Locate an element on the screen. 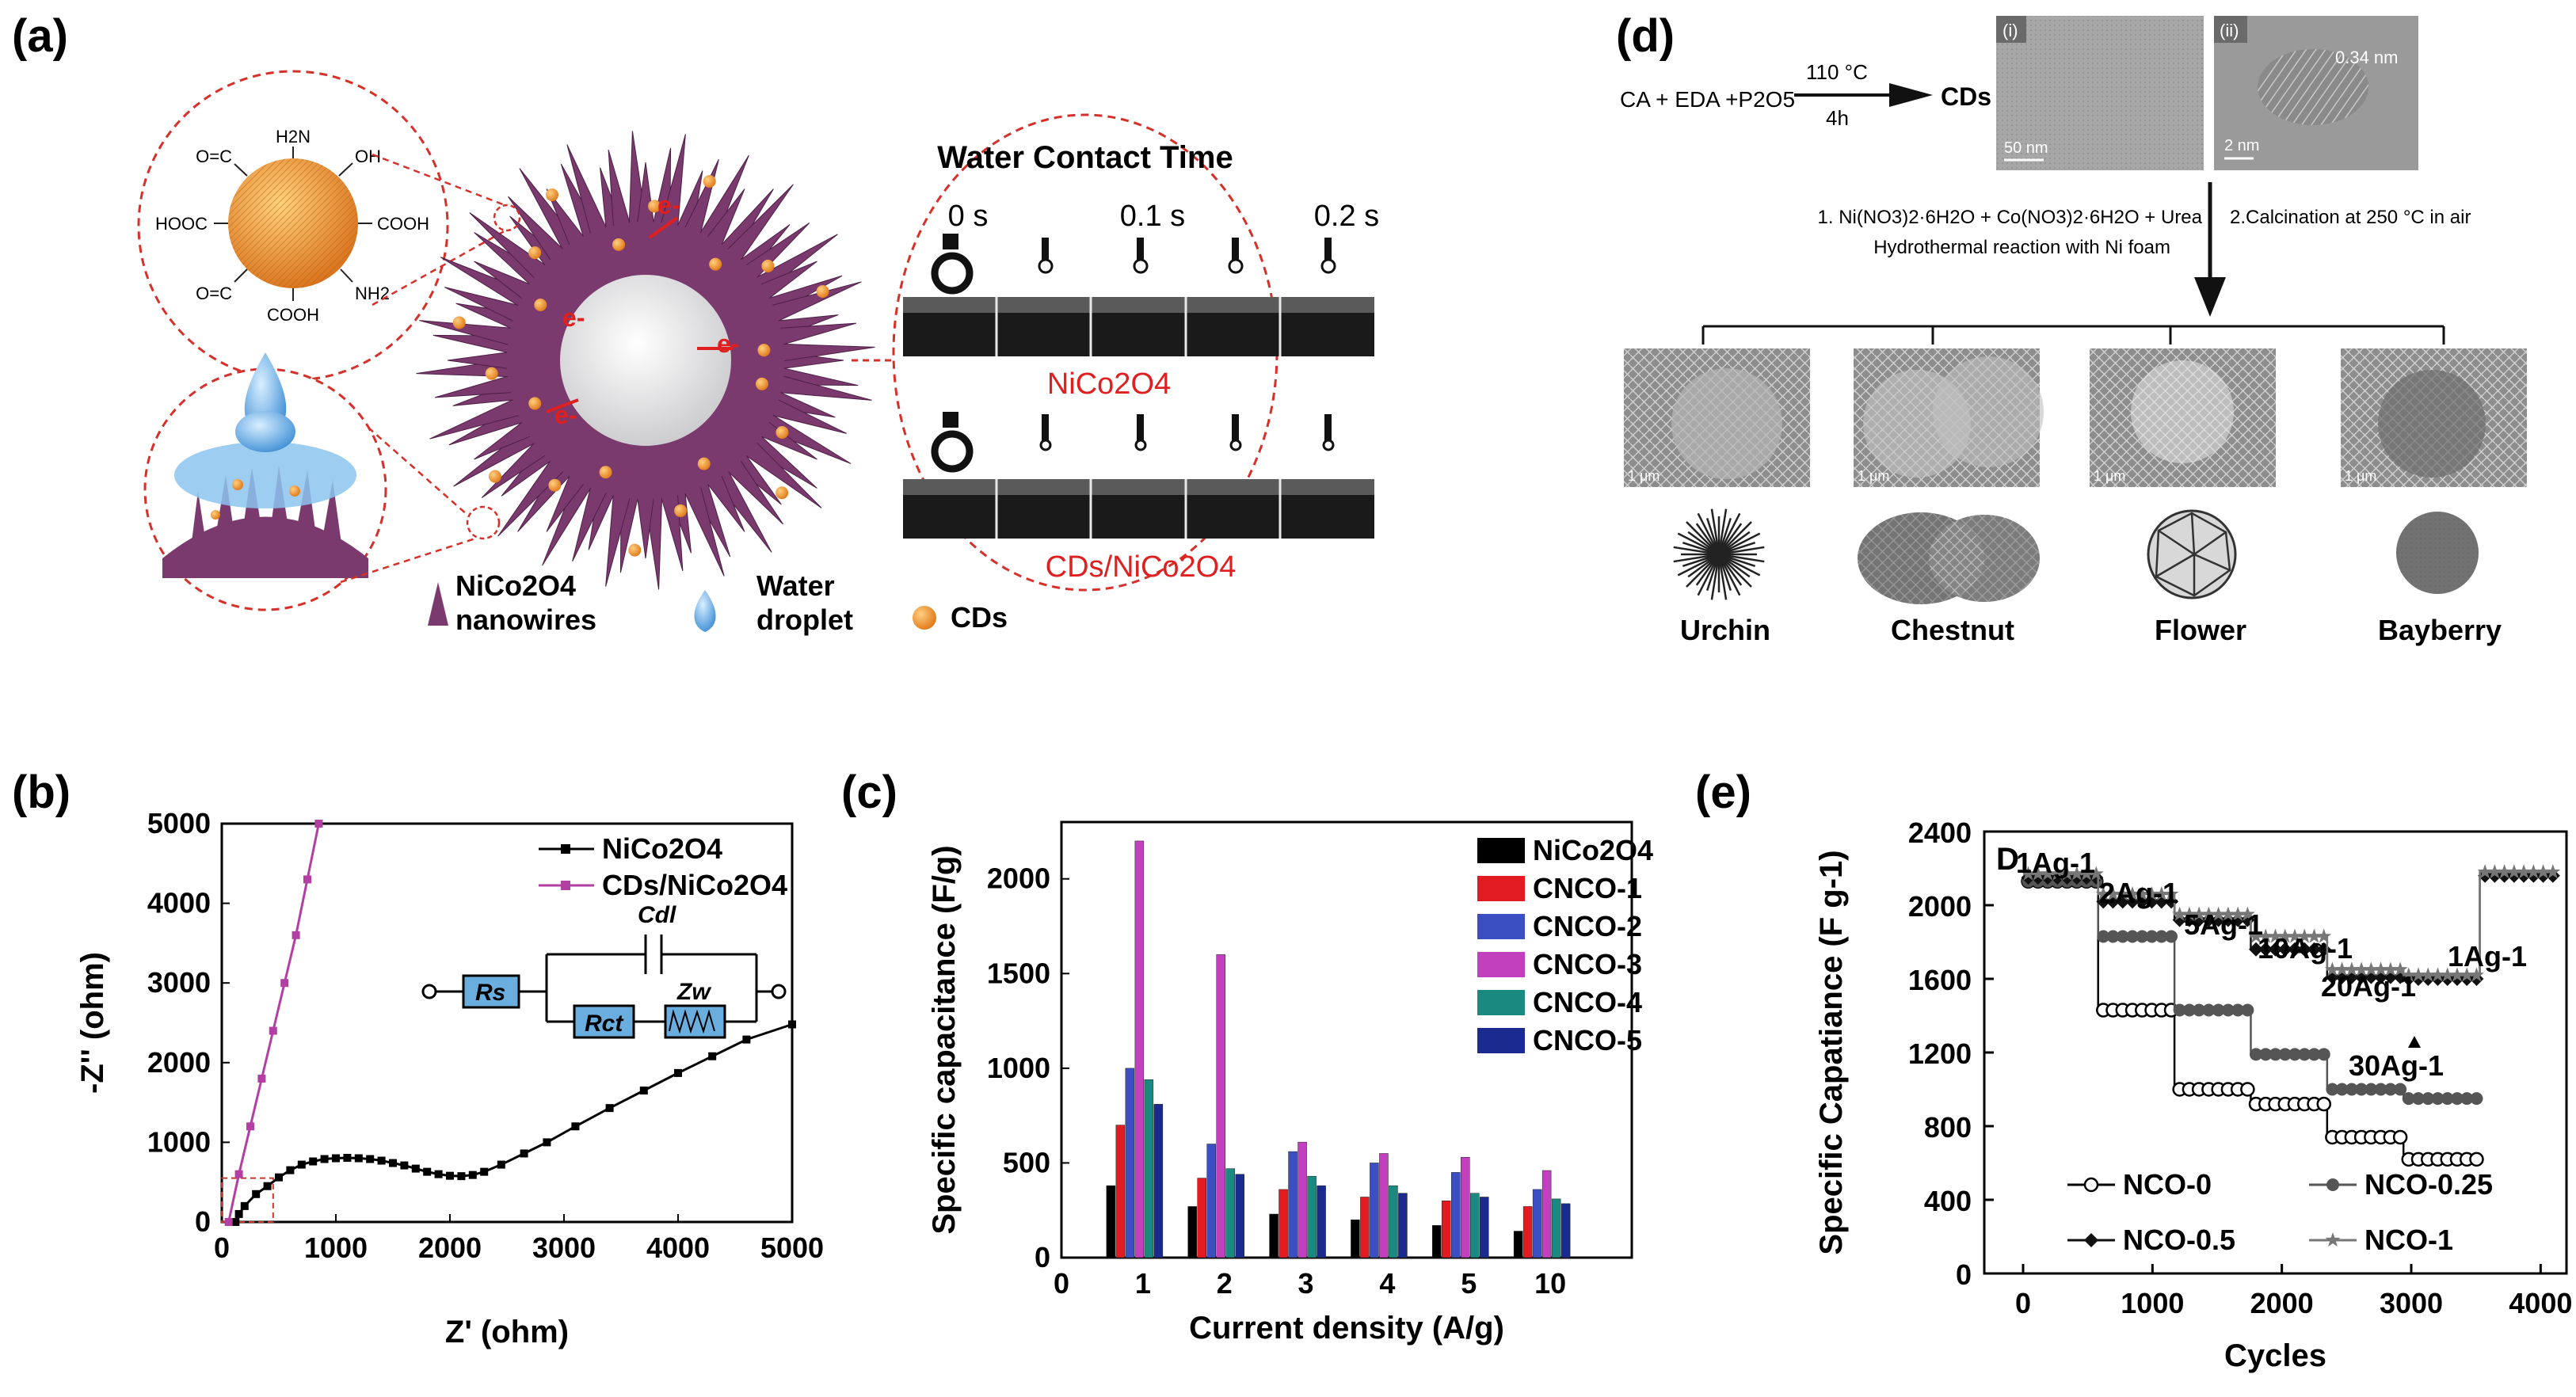  reaction-product: CDs is located at coordinates (1966, 96).